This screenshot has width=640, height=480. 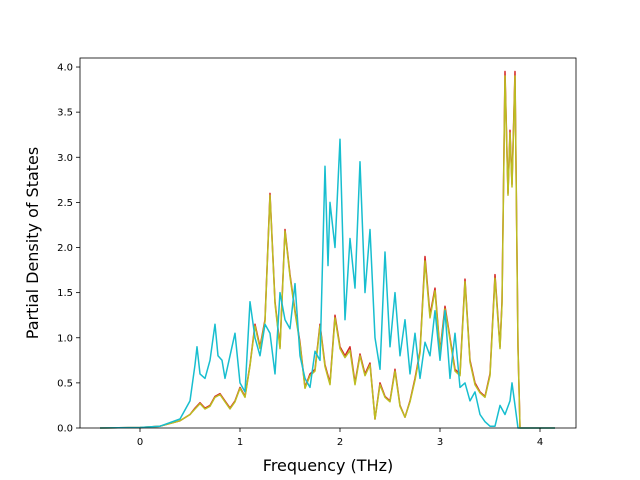 I want to click on y-tick-label: 3.5, so click(x=65, y=113).